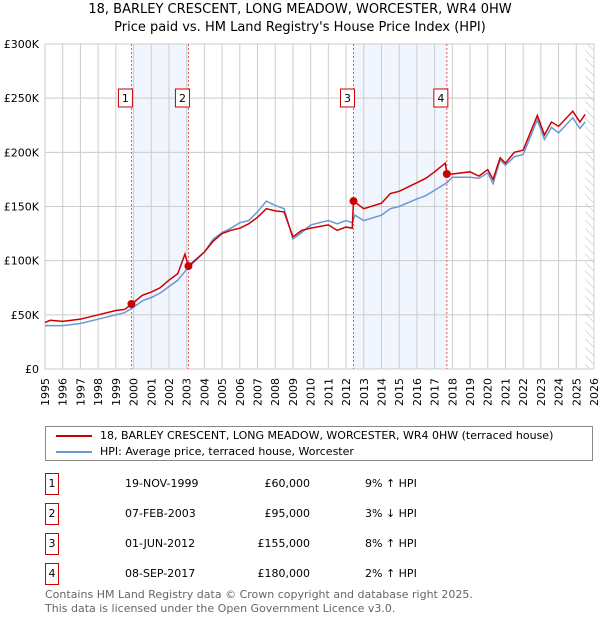 The width and height of the screenshot is (600, 620). Describe the element at coordinates (364, 392) in the screenshot. I see `x-tick-label: 2013` at that location.